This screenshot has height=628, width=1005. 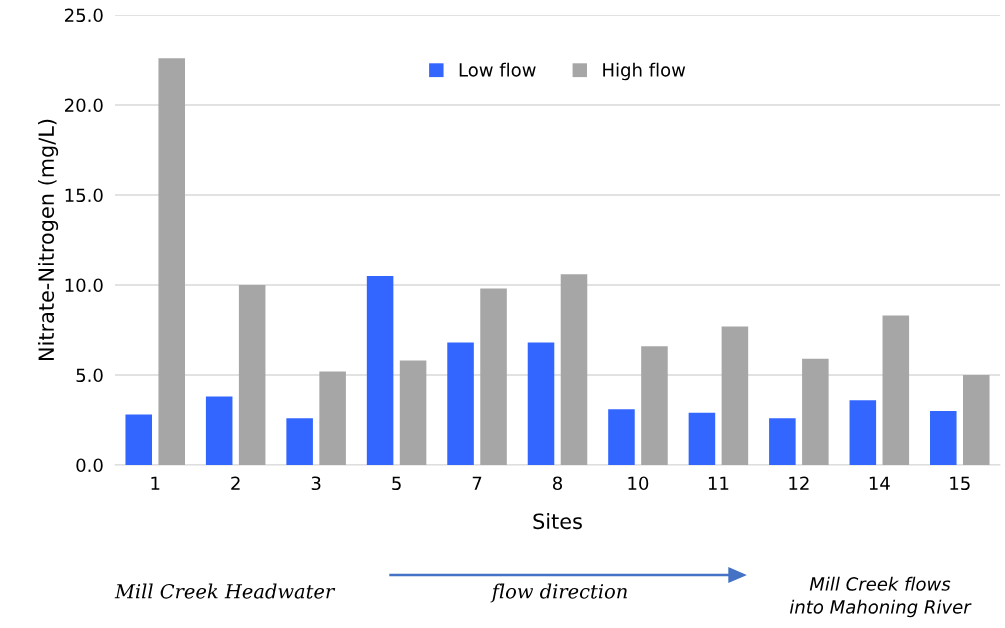 I want to click on text: flow direction, so click(x=558, y=593).